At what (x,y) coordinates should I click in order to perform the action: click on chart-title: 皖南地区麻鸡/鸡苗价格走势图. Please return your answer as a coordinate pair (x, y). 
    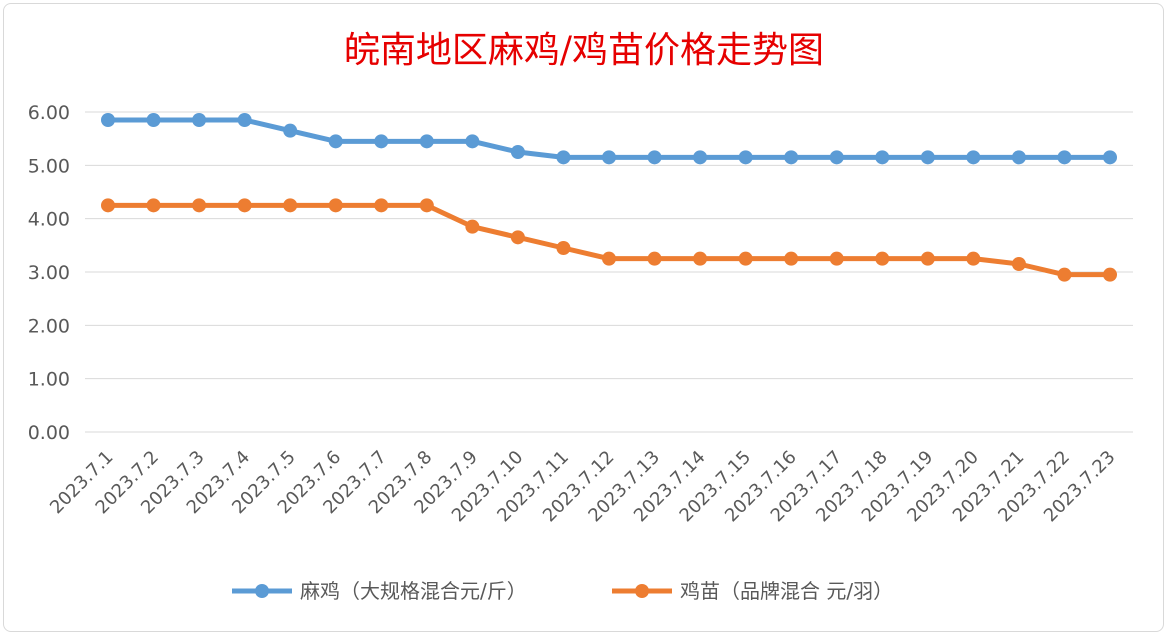
    Looking at the image, I should click on (584, 50).